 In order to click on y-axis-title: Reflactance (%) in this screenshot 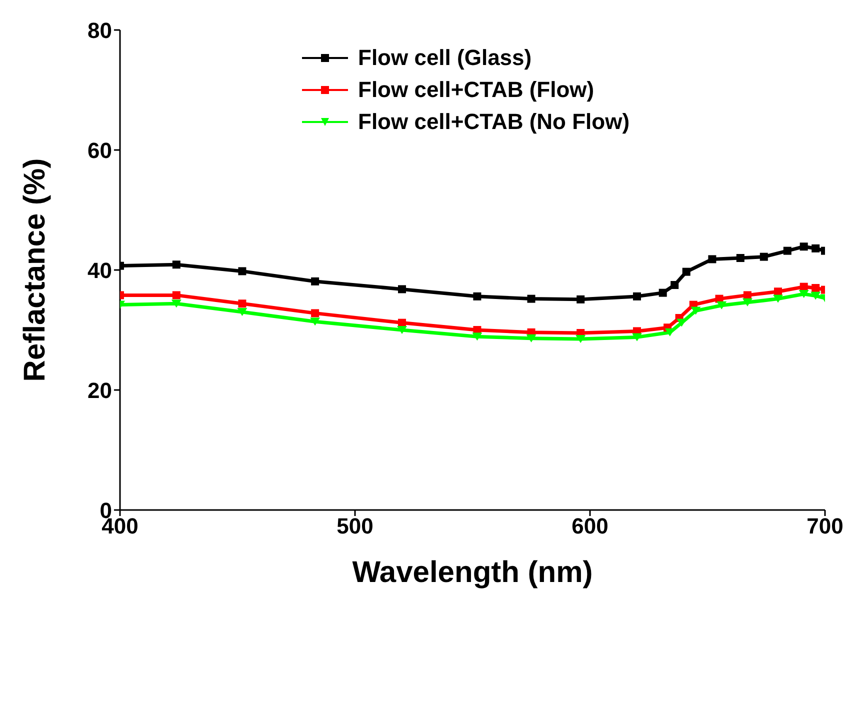, I will do `click(35, 270)`.